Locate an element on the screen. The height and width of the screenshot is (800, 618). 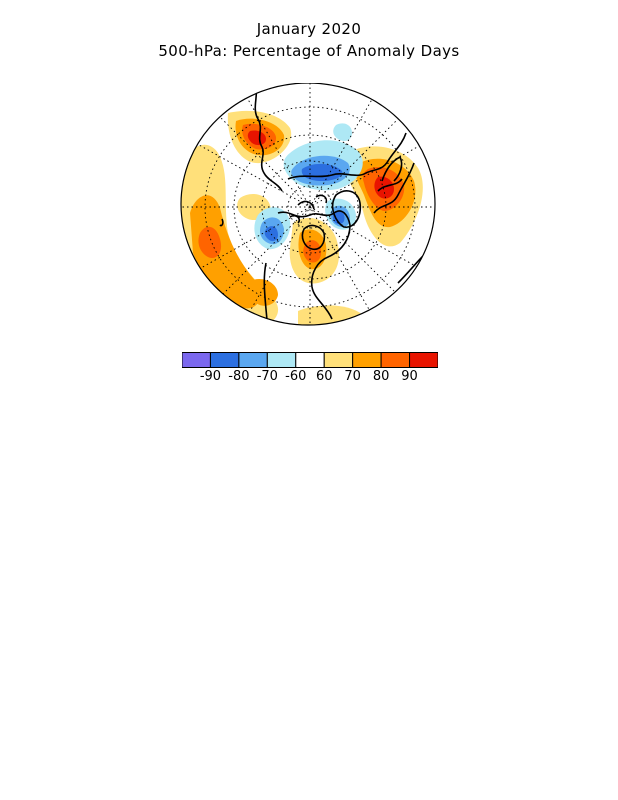
map-border is located at coordinates (308, 204).